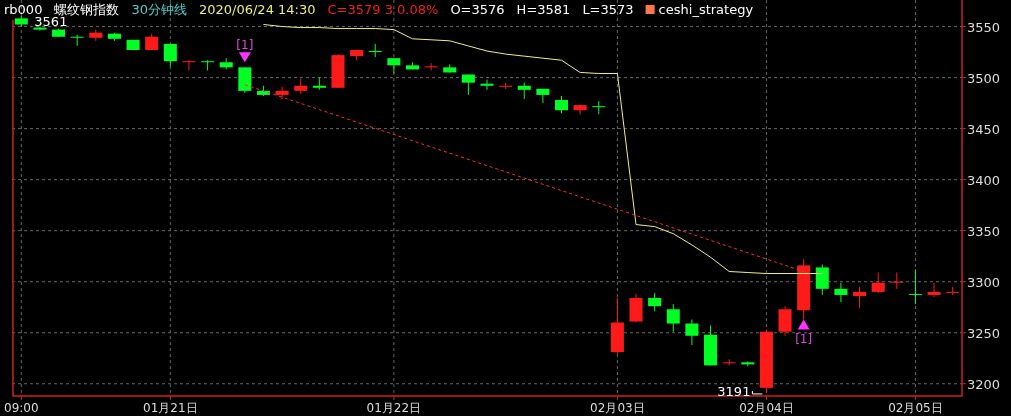 This screenshot has width=1011, height=416. What do you see at coordinates (984, 333) in the screenshot?
I see `y-tick-label: 3250` at bounding box center [984, 333].